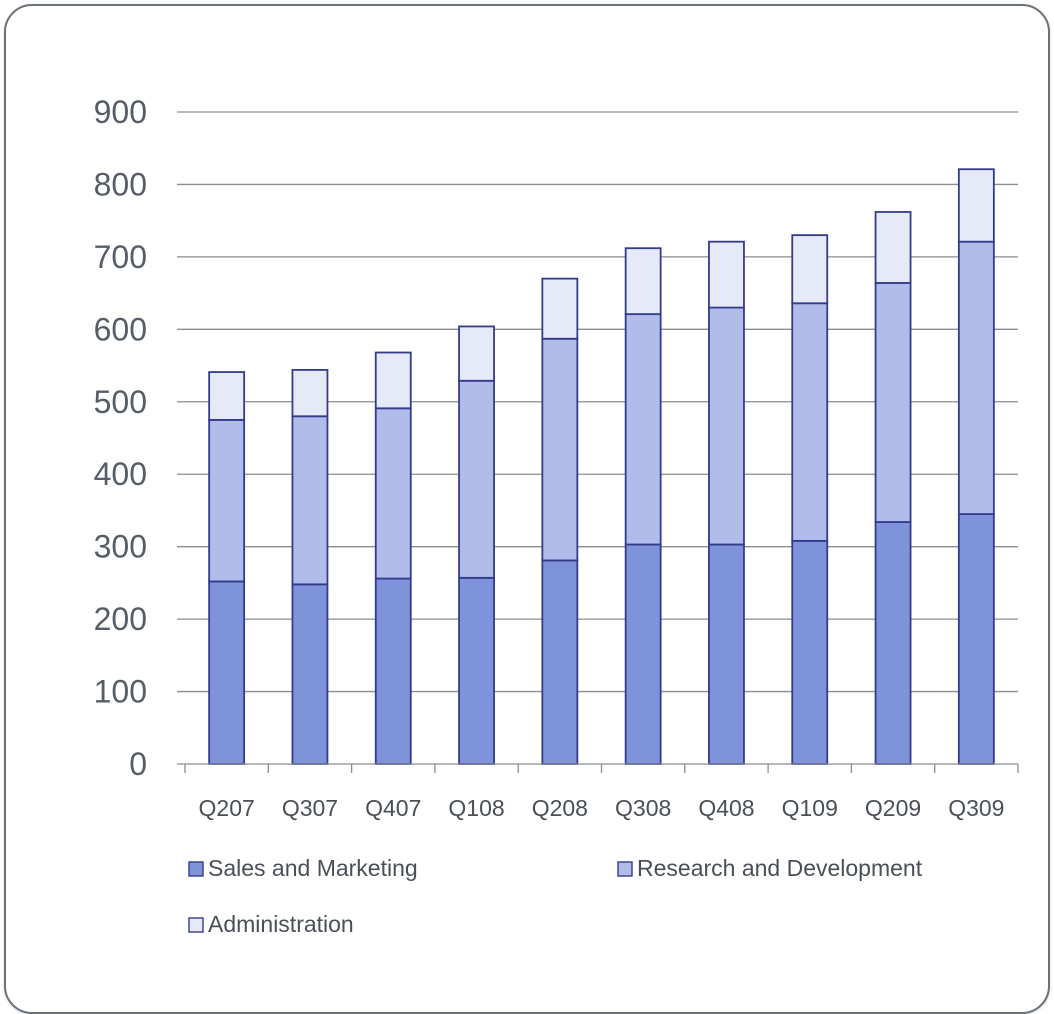 Image resolution: width=1054 pixels, height=1014 pixels. I want to click on x-tick-label-Q308: Q308, so click(643, 808).